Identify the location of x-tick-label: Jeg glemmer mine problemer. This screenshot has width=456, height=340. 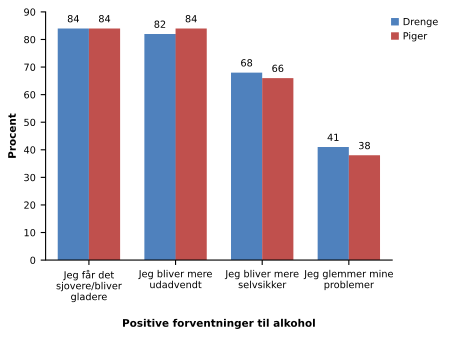
(348, 280).